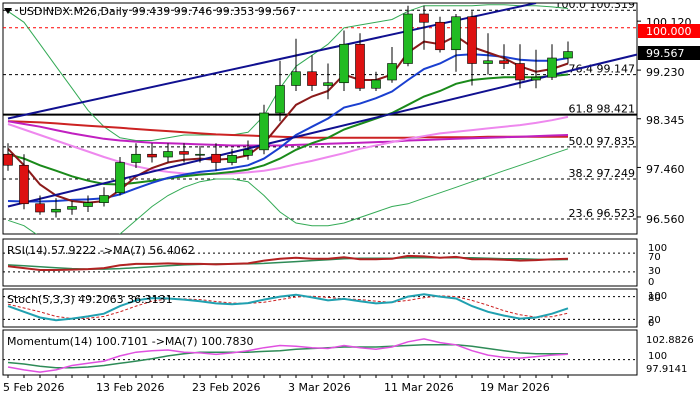 This screenshot has width=700, height=404. What do you see at coordinates (602, 69) in the screenshot?
I see `fib-level-label: 76.4 99.147` at bounding box center [602, 69].